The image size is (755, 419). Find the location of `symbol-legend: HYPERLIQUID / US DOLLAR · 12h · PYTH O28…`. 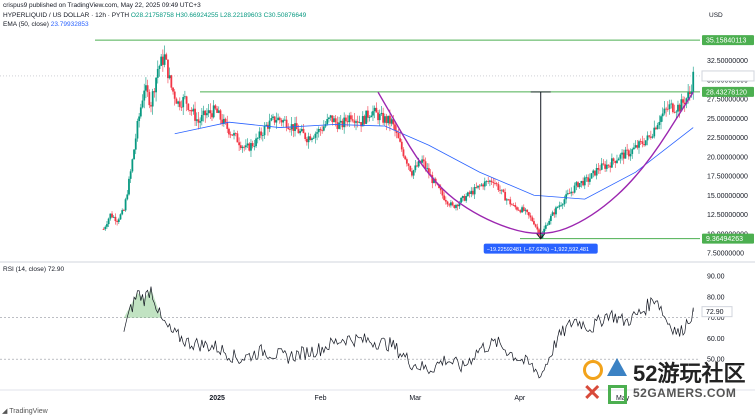

symbol-legend: HYPERLIQUID / US DOLLAR · 12h · PYTH O28… is located at coordinates (154, 15).